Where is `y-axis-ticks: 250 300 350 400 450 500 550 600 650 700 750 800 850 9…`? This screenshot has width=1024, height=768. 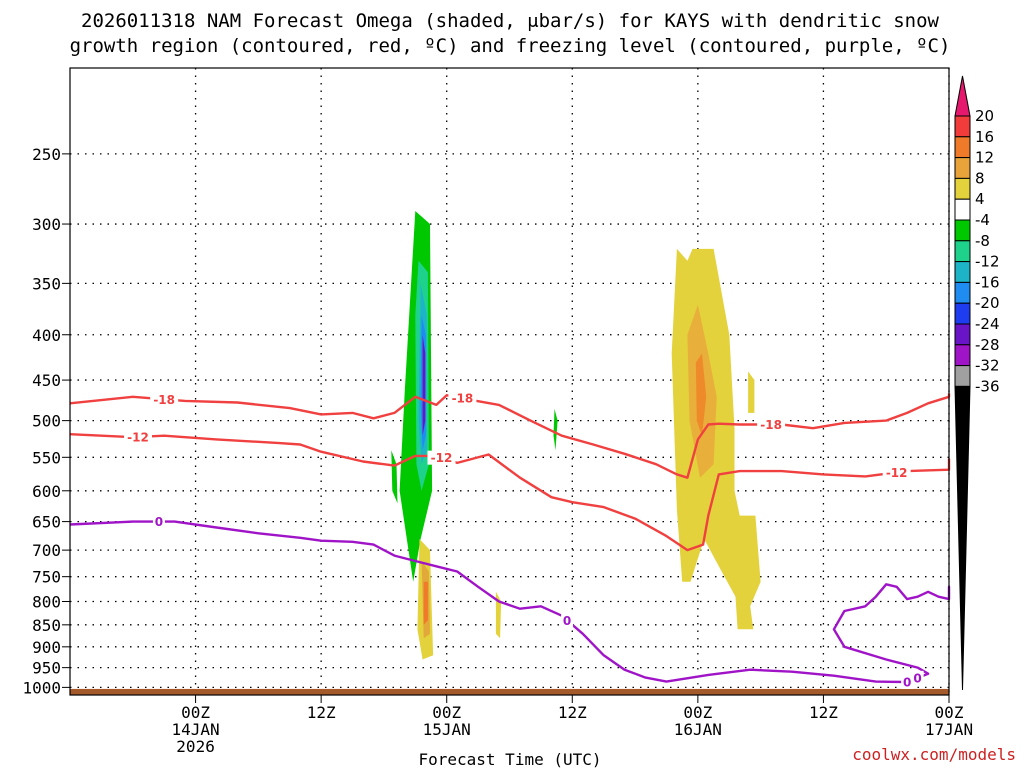 y-axis-ticks: 250 300 350 400 450 500 550 600 650 700 750 800 850 9… is located at coordinates (46, 421).